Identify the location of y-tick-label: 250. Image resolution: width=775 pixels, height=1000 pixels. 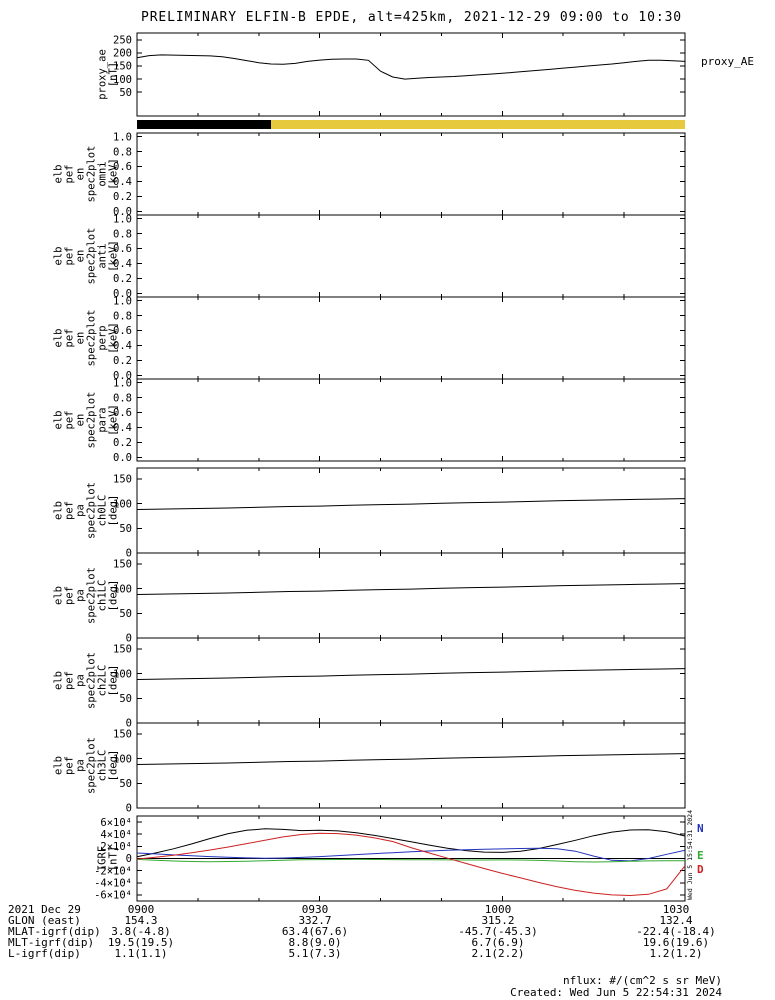
(122, 41).